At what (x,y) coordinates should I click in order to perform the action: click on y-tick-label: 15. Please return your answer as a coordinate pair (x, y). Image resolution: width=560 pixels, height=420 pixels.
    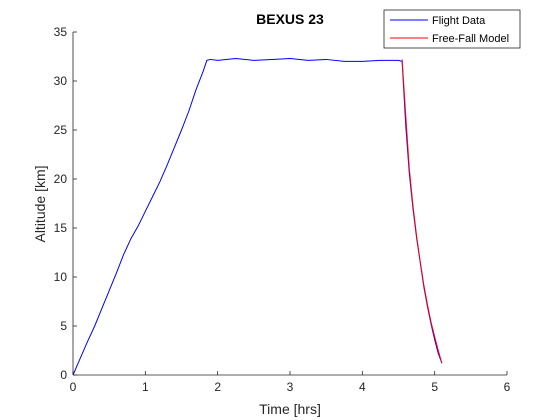
    Looking at the image, I should click on (61, 228).